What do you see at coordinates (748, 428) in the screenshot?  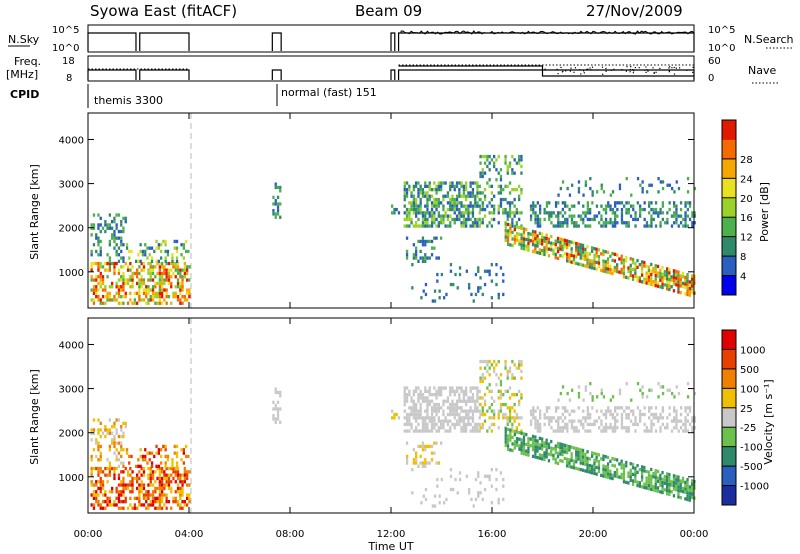 I see `velocity-colorbar-tick-label: -25` at bounding box center [748, 428].